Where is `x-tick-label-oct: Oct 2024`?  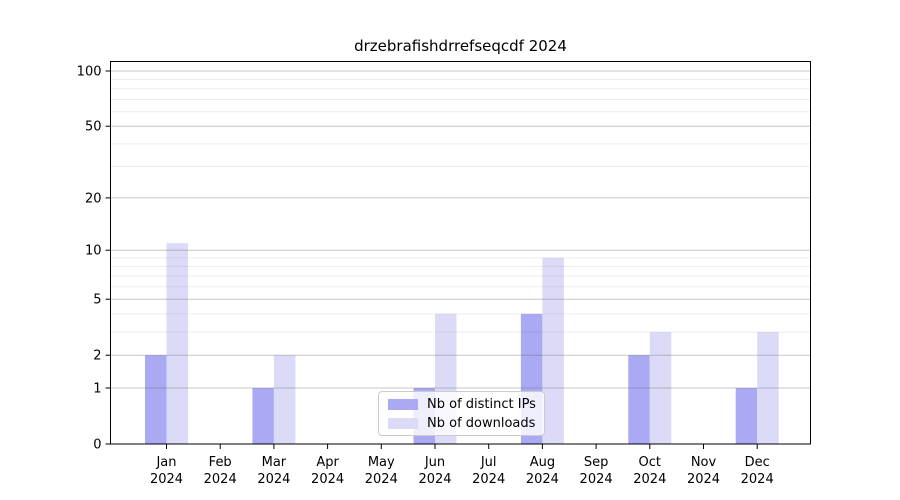 x-tick-label-oct: Oct 2024 is located at coordinates (649, 471).